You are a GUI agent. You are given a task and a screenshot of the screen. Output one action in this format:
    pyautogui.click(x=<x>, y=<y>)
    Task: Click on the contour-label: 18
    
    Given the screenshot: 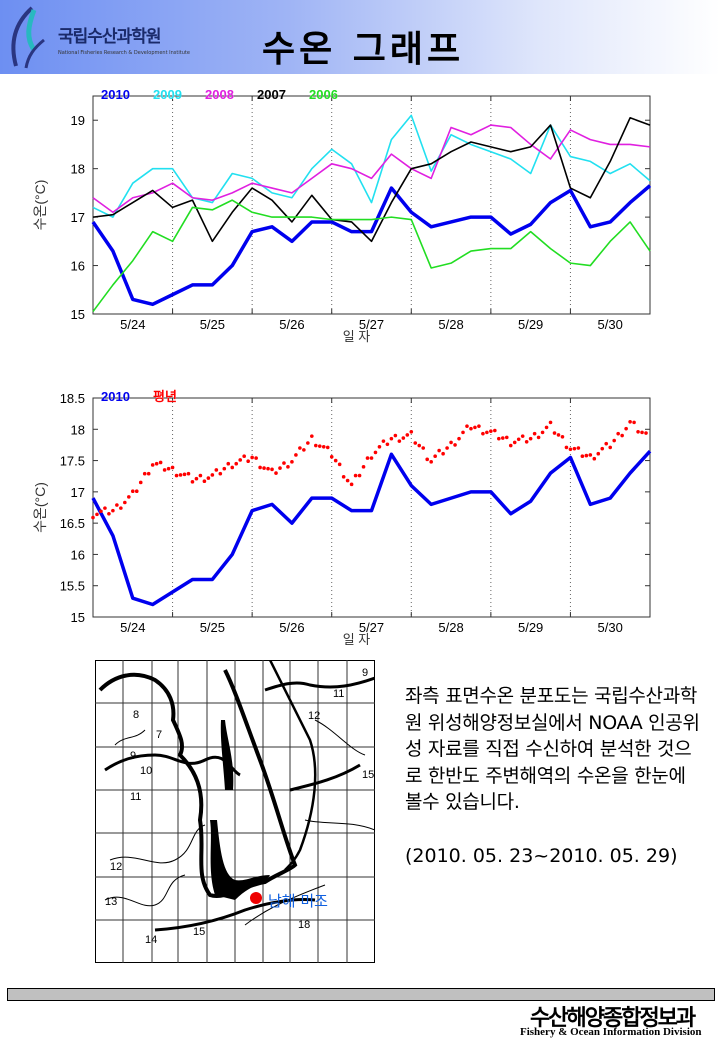 What is the action you would take?
    pyautogui.click(x=304, y=925)
    